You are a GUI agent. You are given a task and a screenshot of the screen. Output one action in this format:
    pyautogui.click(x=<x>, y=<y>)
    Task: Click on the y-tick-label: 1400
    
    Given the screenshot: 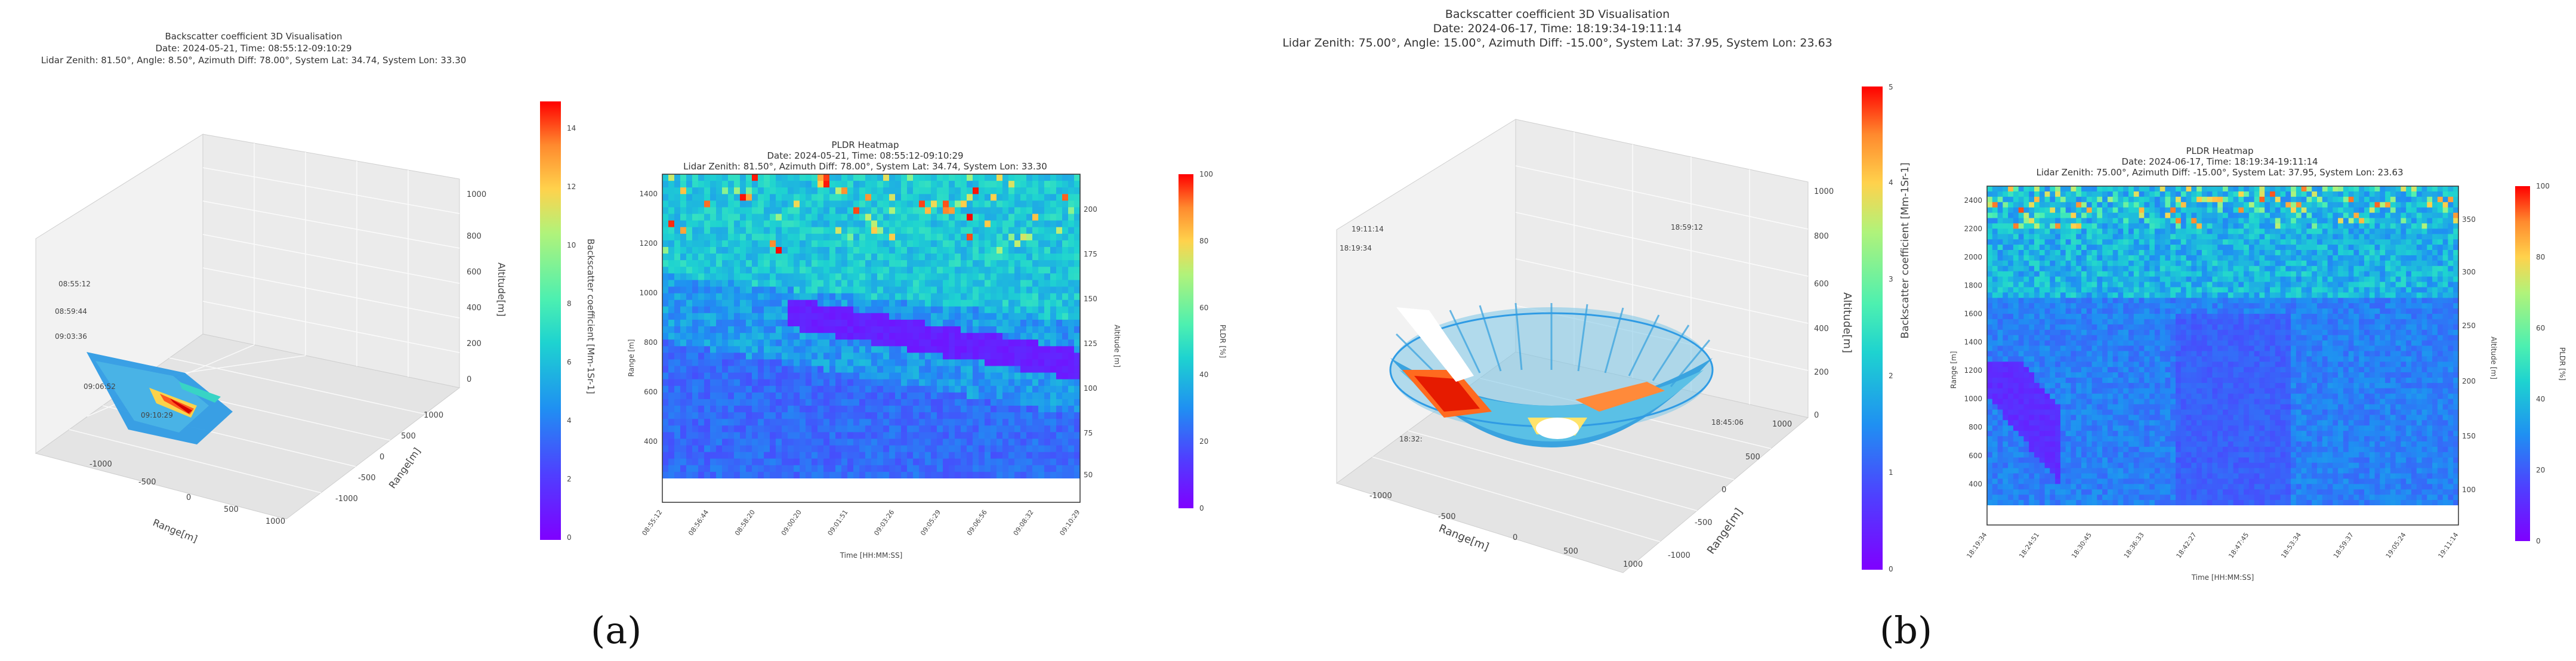 What is the action you would take?
    pyautogui.click(x=648, y=194)
    